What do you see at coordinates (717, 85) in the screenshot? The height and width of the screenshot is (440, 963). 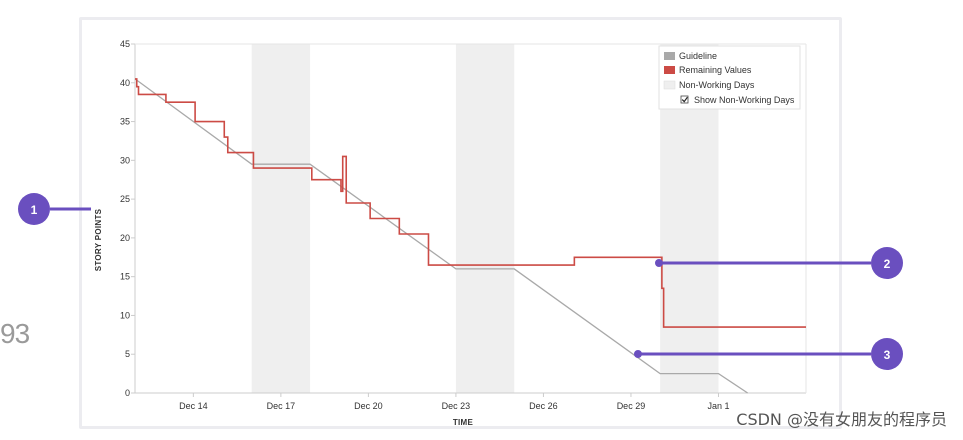 I see `legend-nonworking-label: Non-Working Days` at bounding box center [717, 85].